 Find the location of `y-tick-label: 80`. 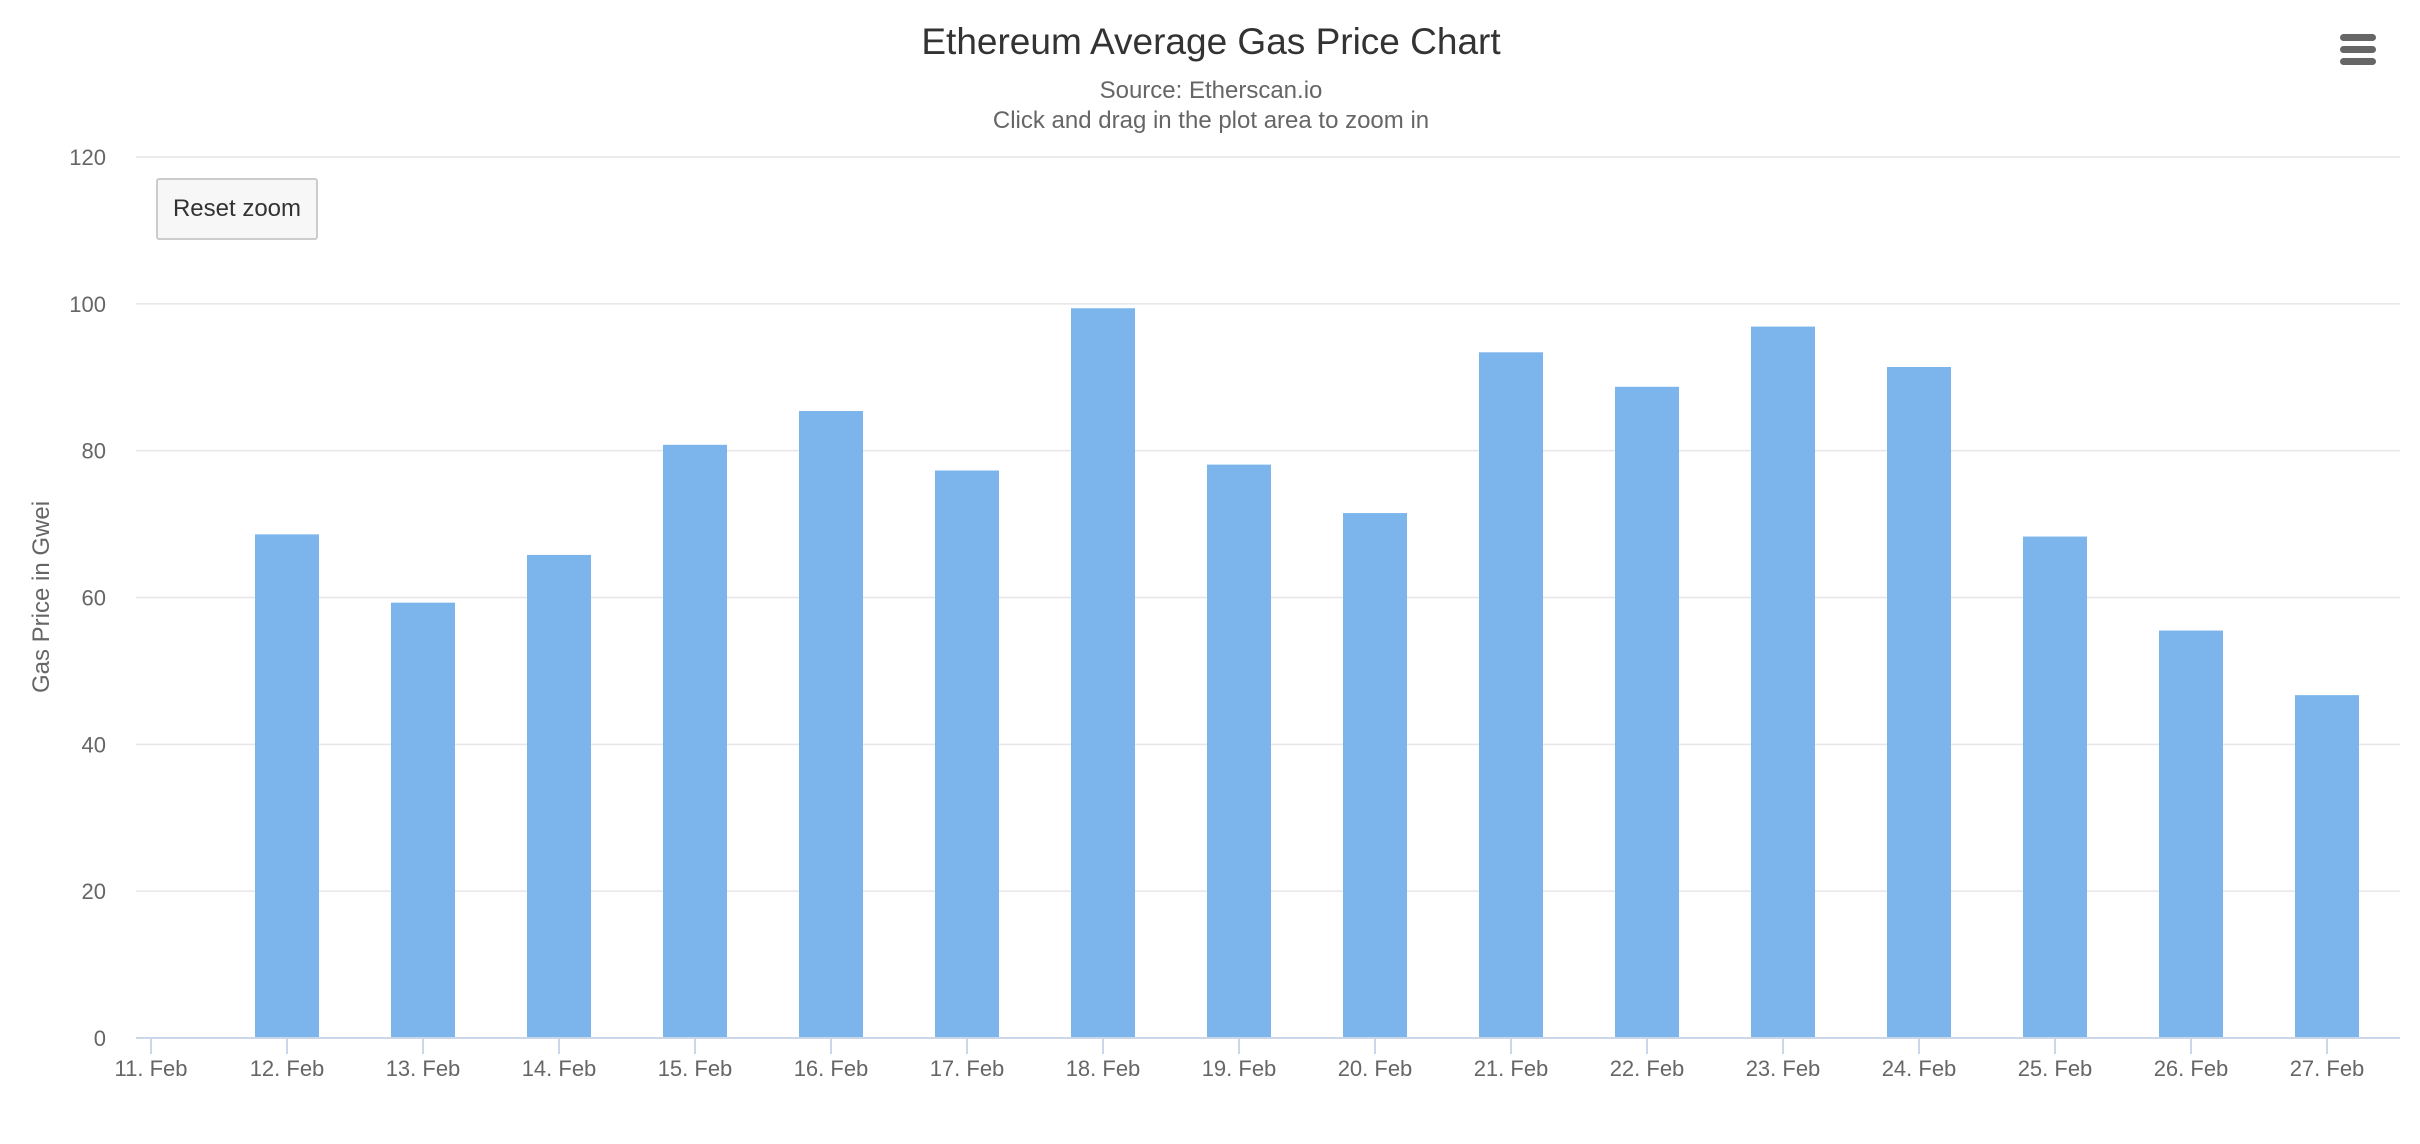

y-tick-label: 80 is located at coordinates (94, 451).